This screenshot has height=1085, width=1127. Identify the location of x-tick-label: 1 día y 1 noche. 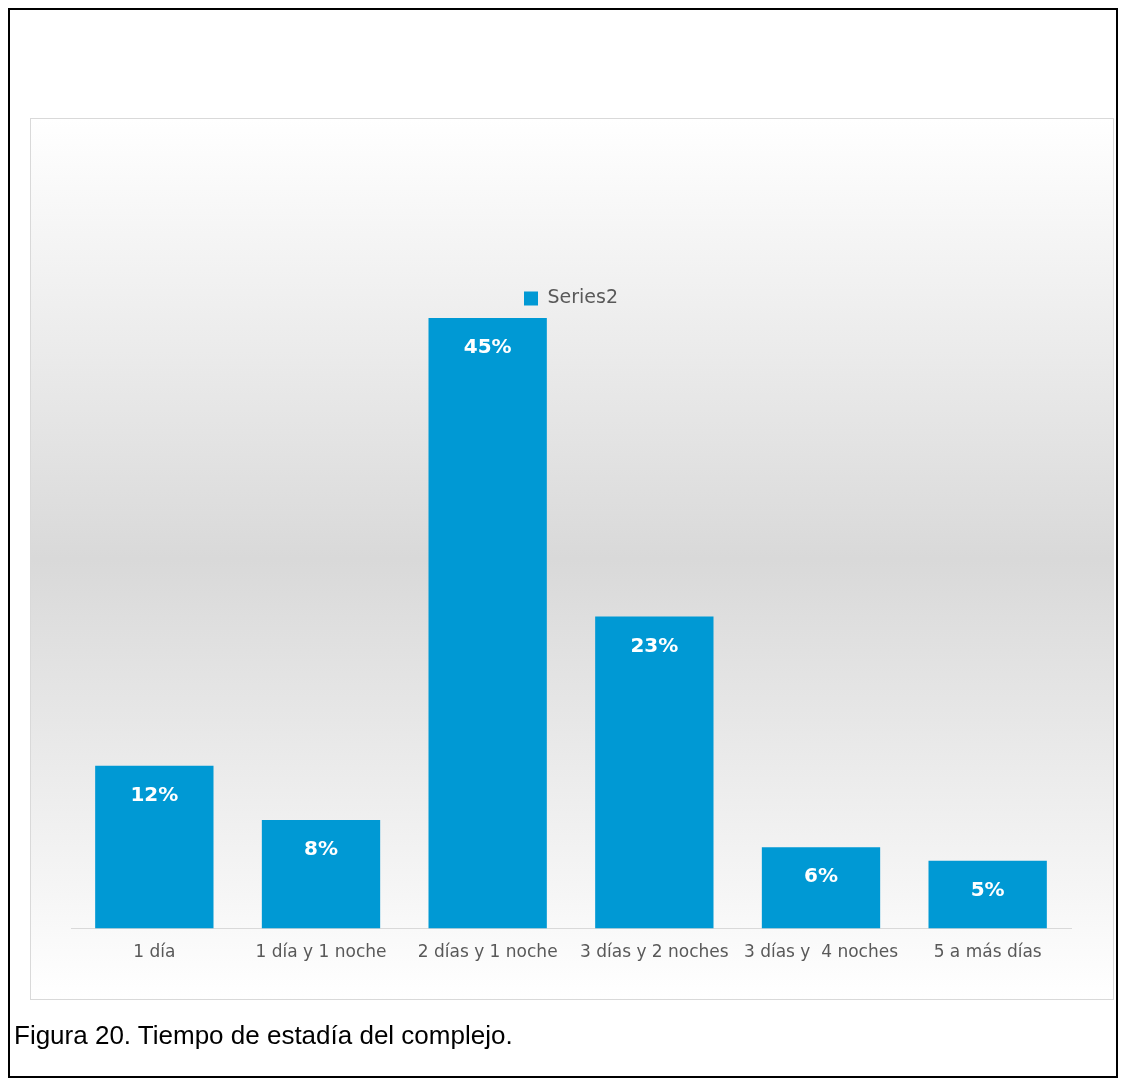
(321, 951).